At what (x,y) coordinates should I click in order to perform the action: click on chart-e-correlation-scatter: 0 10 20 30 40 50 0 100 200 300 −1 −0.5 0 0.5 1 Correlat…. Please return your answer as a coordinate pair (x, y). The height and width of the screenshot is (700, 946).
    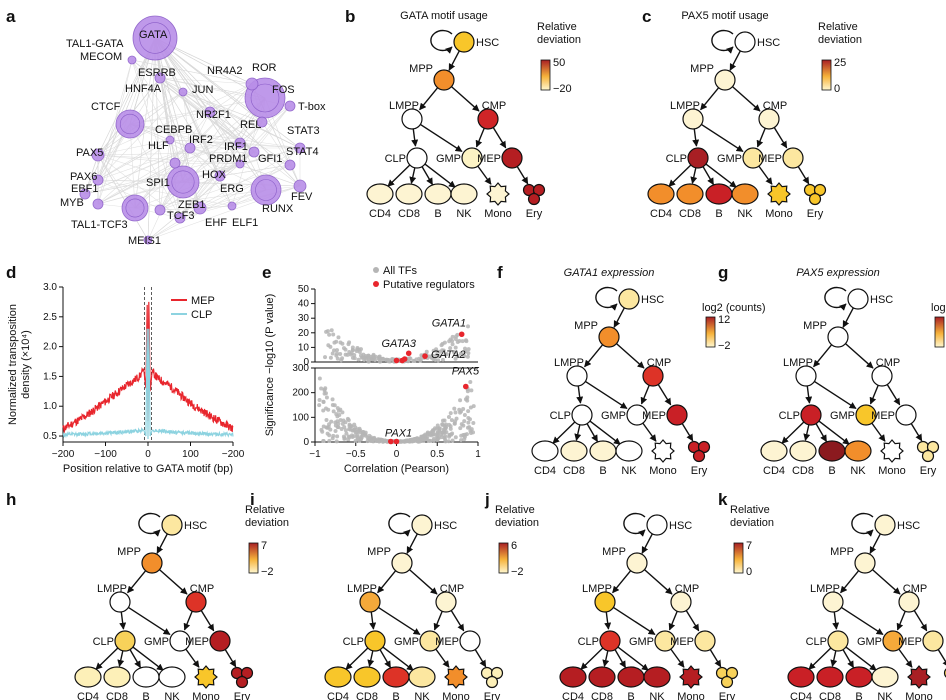
    Looking at the image, I should click on (372, 370).